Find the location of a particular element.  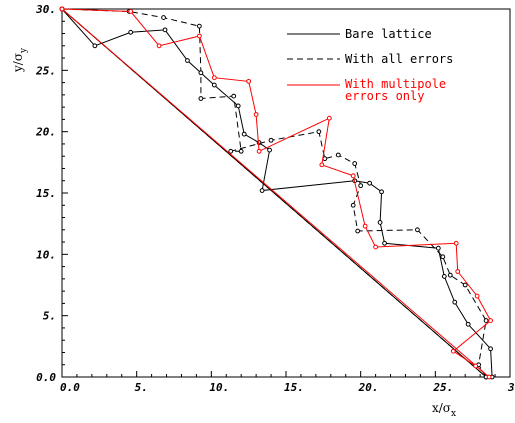

y-tick-labels: 0.0 5. 10. 15. 20. 25. 30. is located at coordinates (45, 193).